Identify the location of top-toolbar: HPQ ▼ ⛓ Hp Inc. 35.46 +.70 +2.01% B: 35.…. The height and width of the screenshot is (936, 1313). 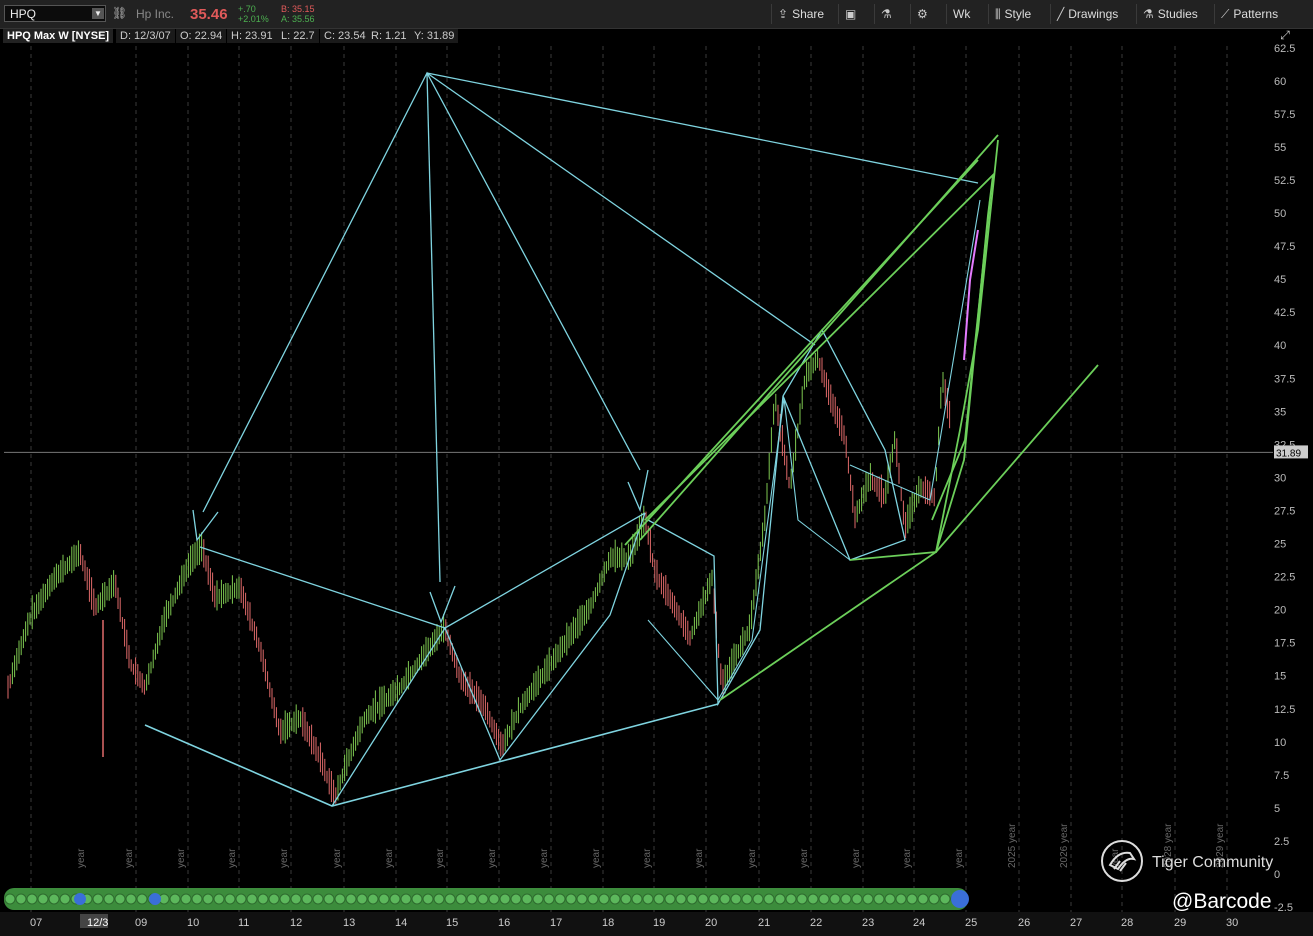
(656, 14).